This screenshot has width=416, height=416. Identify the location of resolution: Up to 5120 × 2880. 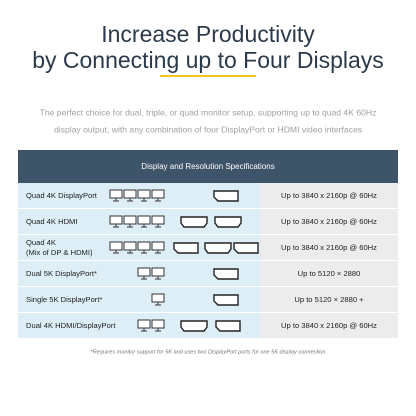
(329, 273).